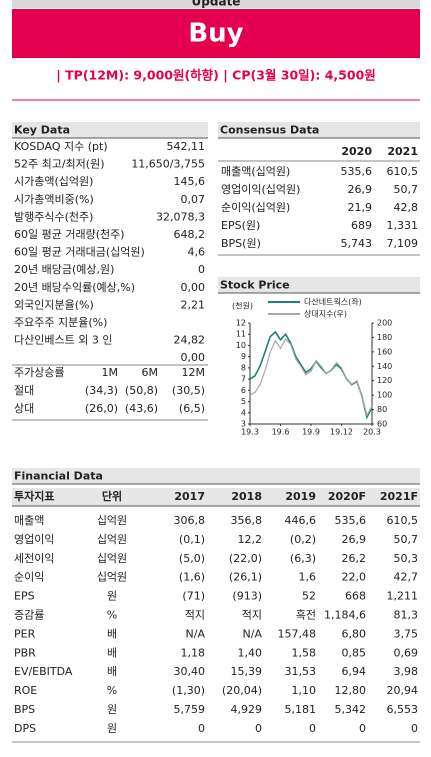  What do you see at coordinates (193, 652) in the screenshot?
I see `table-cell: 1,18` at bounding box center [193, 652].